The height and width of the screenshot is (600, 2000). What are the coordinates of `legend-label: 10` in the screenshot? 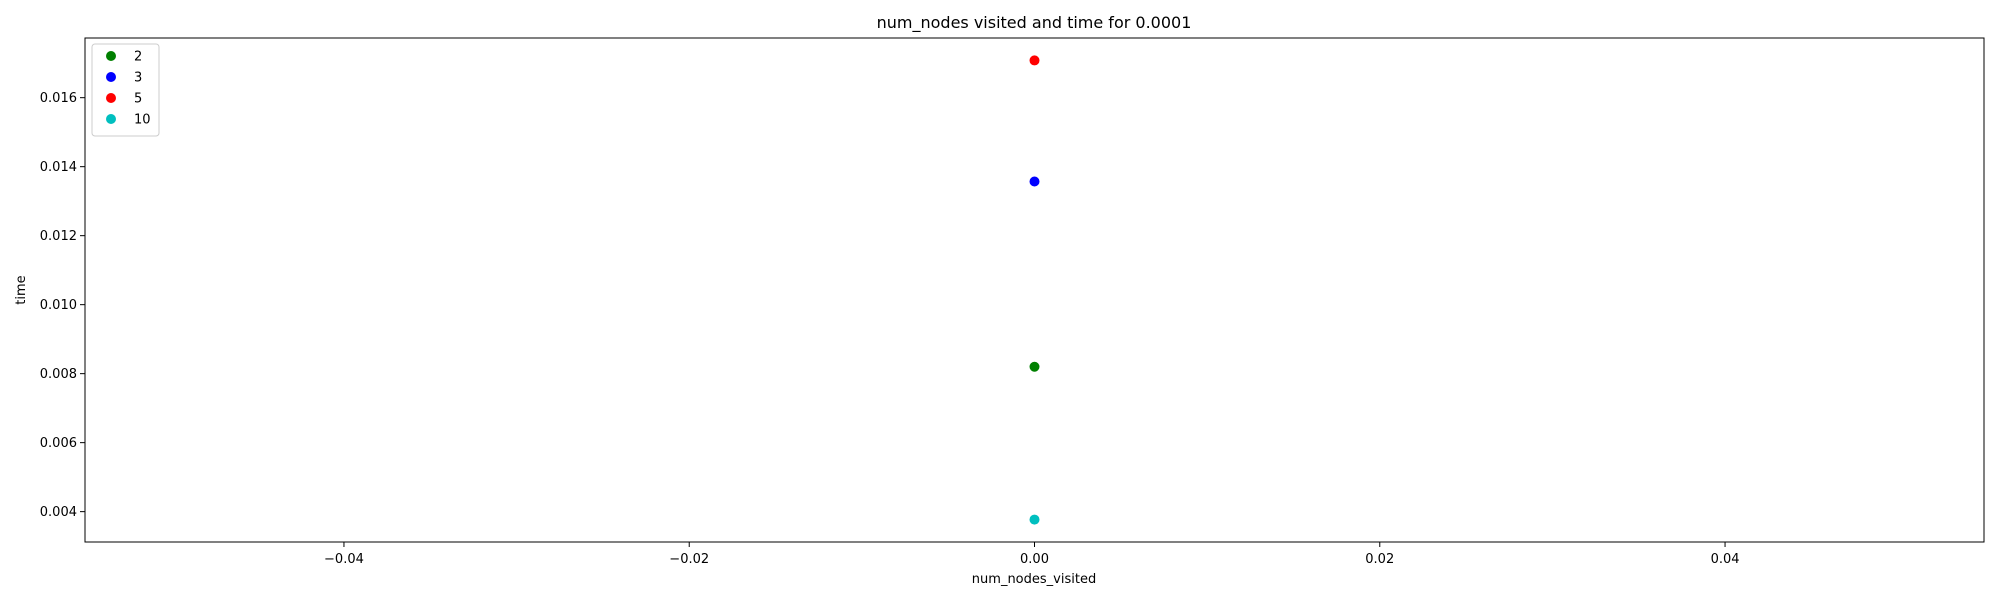 It's located at (142, 120).